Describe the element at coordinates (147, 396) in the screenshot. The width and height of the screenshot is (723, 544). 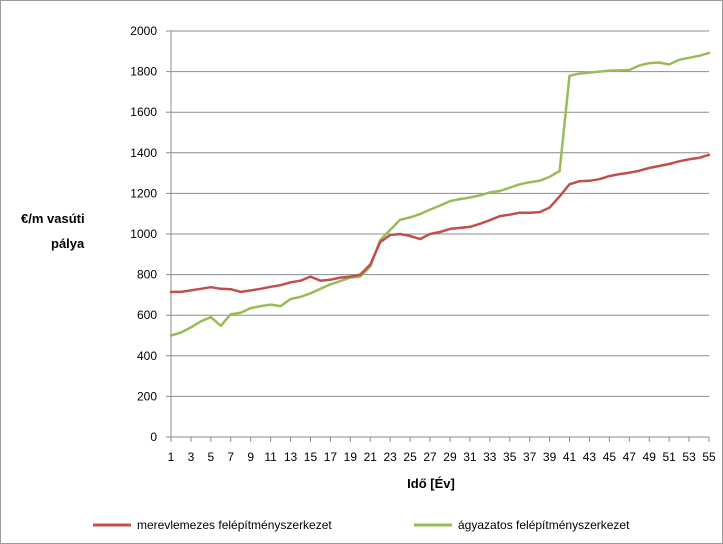
I see `y-tick-label: 200` at that location.